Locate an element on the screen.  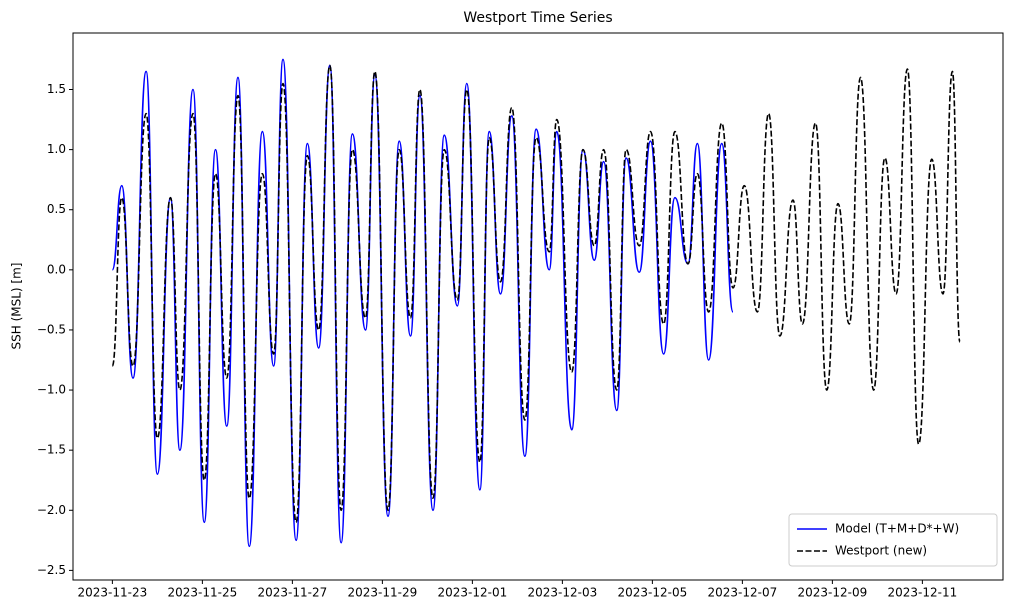
y-tick-label: 1.0 is located at coordinates (56, 149).